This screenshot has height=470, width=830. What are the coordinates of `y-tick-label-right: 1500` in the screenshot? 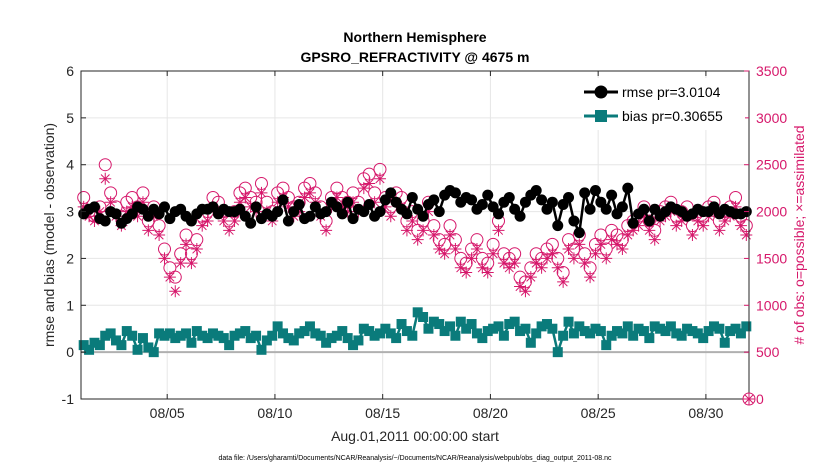 It's located at (771, 258).